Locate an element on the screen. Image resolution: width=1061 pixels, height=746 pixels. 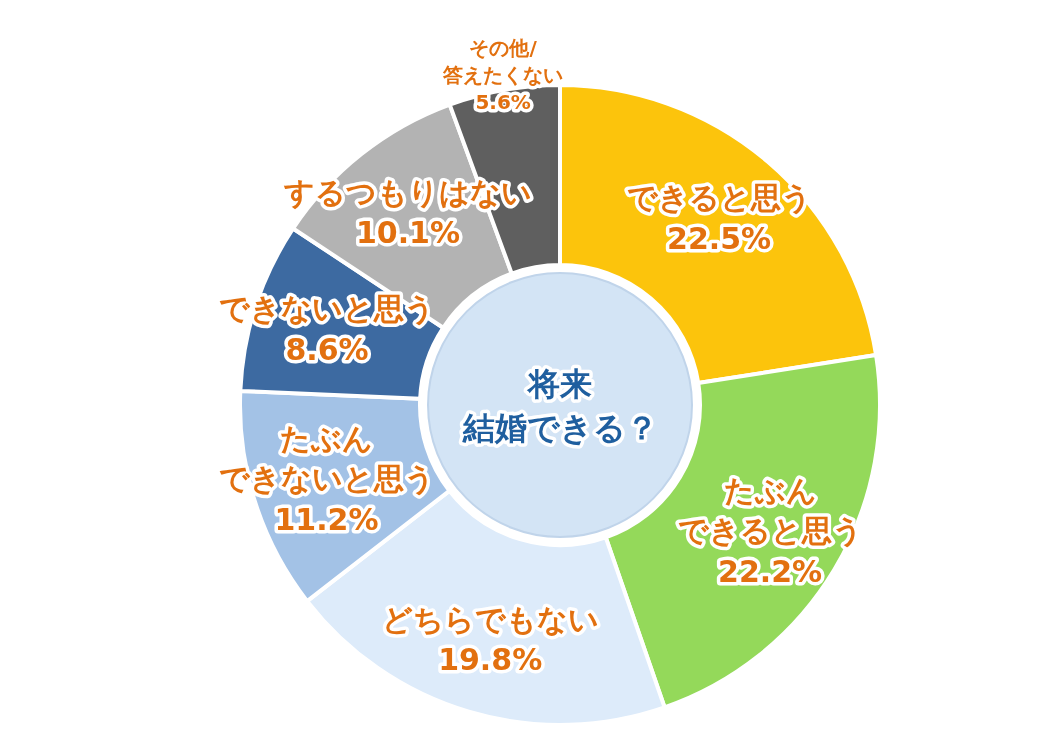
data-label: 22.2% is located at coordinates (770, 571).